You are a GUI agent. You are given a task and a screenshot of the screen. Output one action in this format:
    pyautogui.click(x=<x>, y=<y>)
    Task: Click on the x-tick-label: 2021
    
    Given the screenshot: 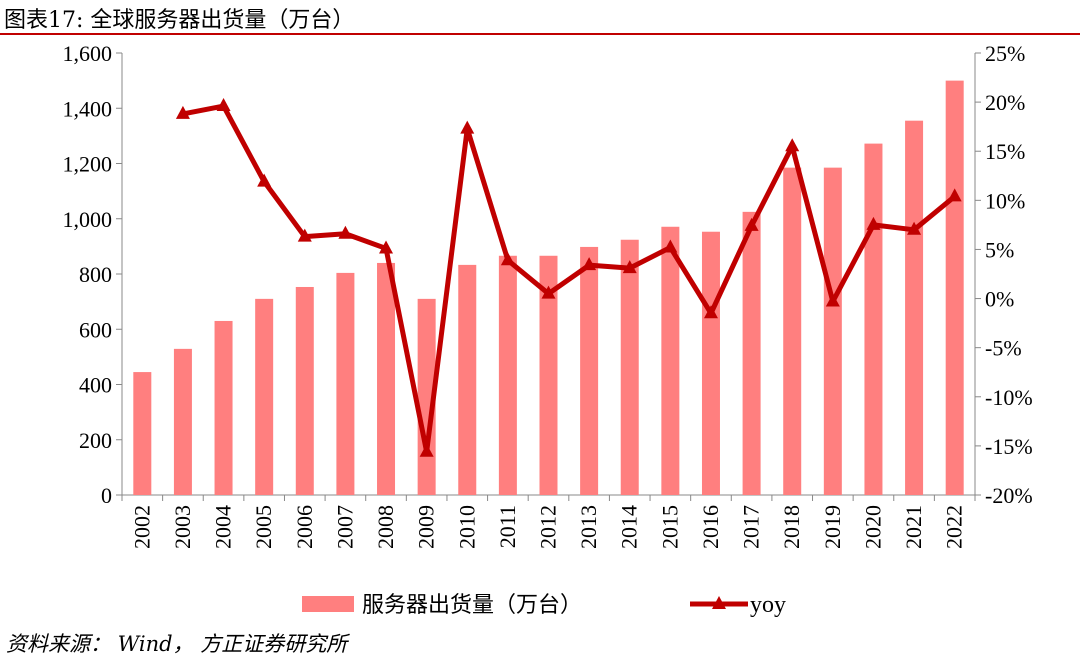 What is the action you would take?
    pyautogui.click(x=913, y=527)
    